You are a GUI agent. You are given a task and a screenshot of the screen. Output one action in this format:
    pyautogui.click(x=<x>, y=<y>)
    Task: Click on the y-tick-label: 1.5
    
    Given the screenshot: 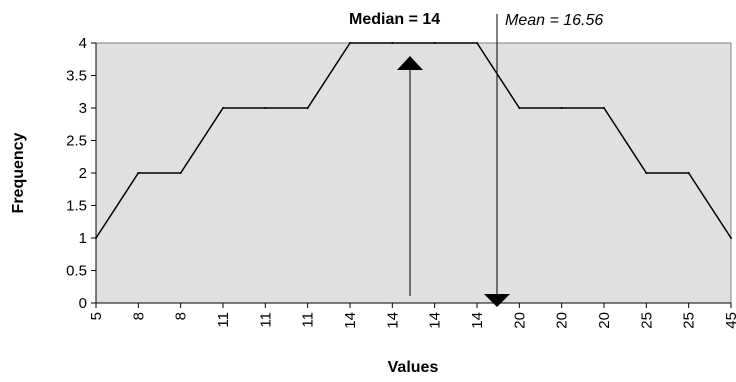 What is the action you would take?
    pyautogui.click(x=76, y=206)
    